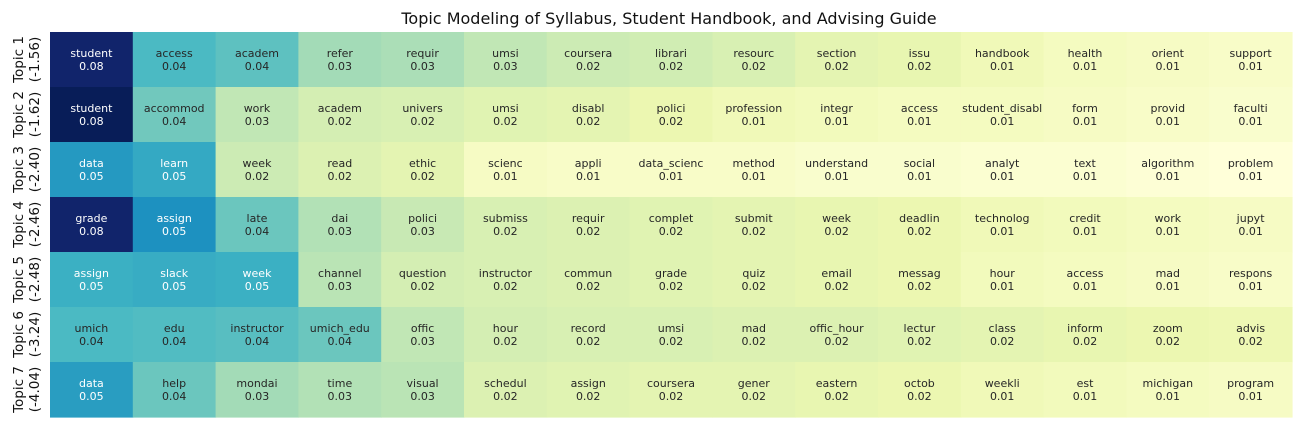  Describe the element at coordinates (1085, 218) in the screenshot. I see `cell-word-label: credit` at that location.